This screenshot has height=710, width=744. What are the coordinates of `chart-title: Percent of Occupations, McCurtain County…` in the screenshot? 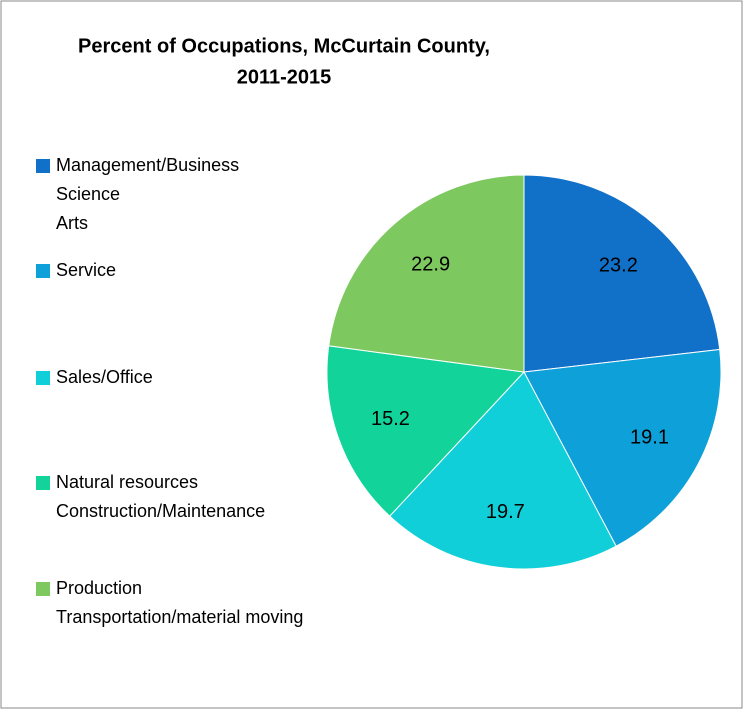 It's located at (284, 46).